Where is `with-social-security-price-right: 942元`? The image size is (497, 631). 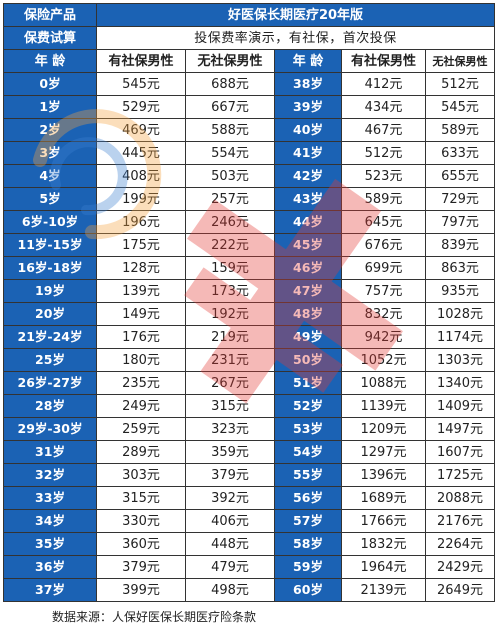 with-social-security-price-right: 942元 is located at coordinates (383, 337).